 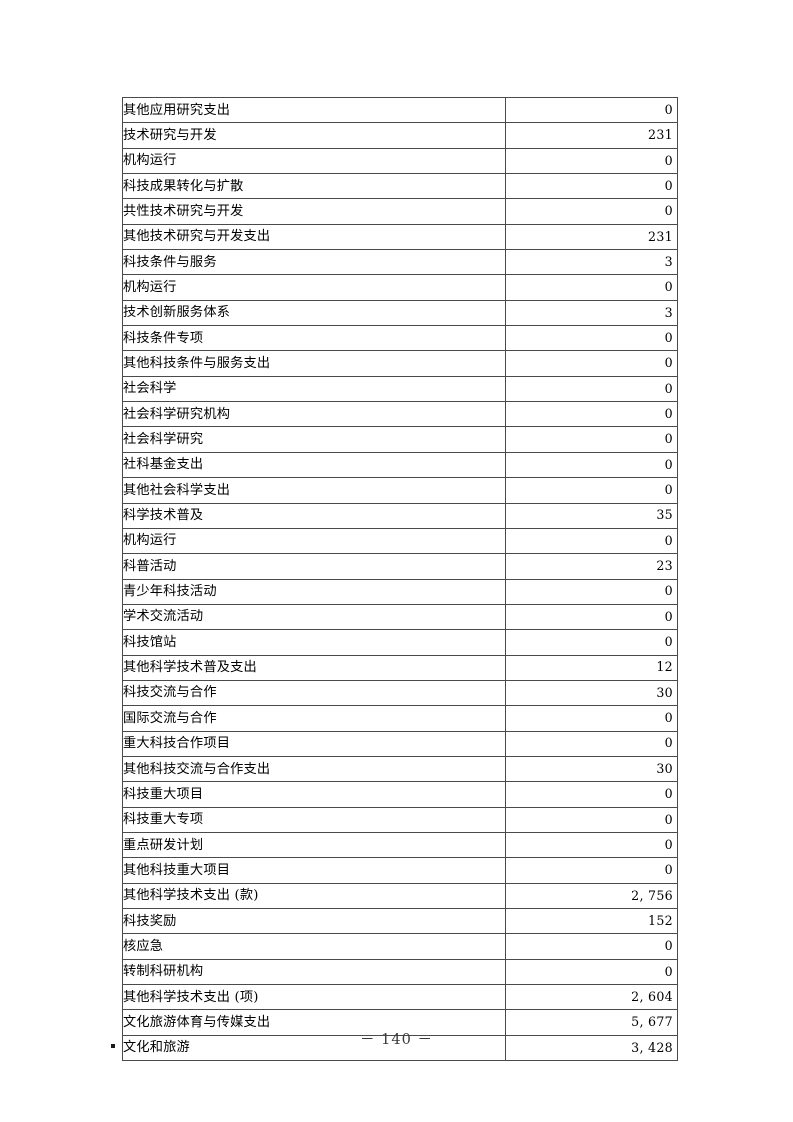 What do you see at coordinates (314, 819) in the screenshot?
I see `row-label: 科技重大专项` at bounding box center [314, 819].